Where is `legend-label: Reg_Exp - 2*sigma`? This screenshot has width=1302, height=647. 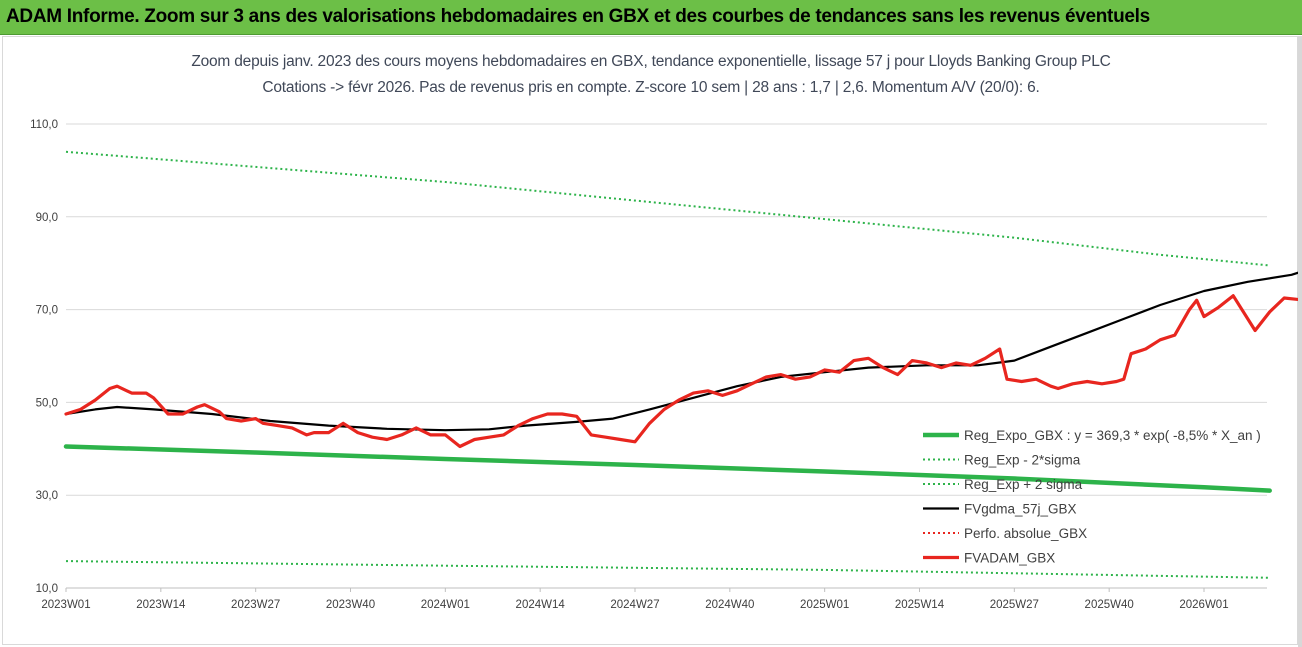 legend-label: Reg_Exp - 2*sigma is located at coordinates (1022, 460).